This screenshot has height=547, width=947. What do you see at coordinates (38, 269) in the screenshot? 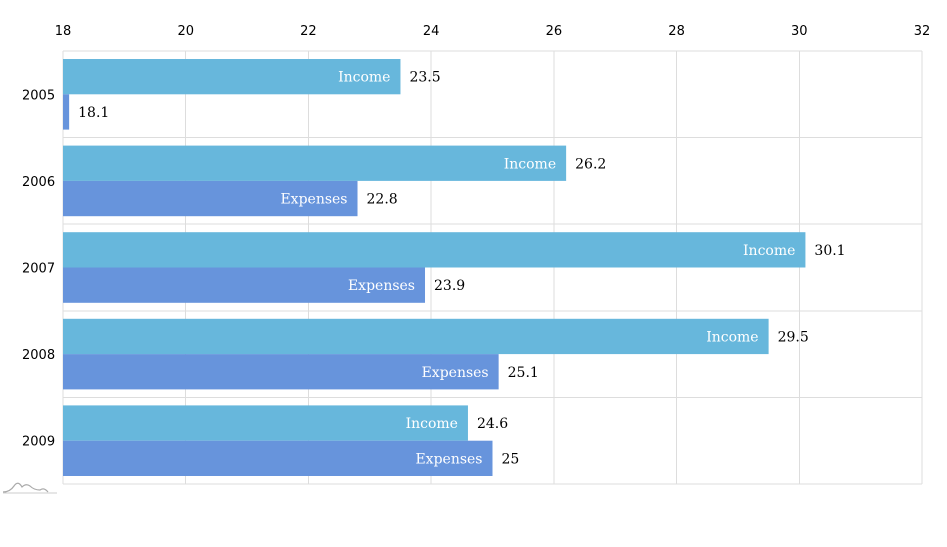
I see `category-tick-label: 2007` at bounding box center [38, 269].